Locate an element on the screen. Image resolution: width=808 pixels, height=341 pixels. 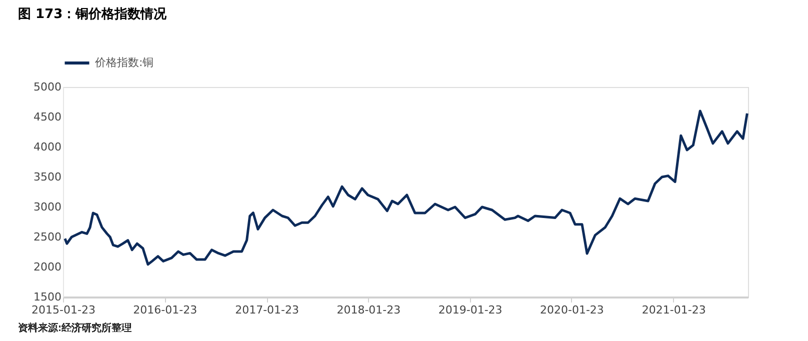
x-tick-label: 2018-01-23 is located at coordinates (368, 310).